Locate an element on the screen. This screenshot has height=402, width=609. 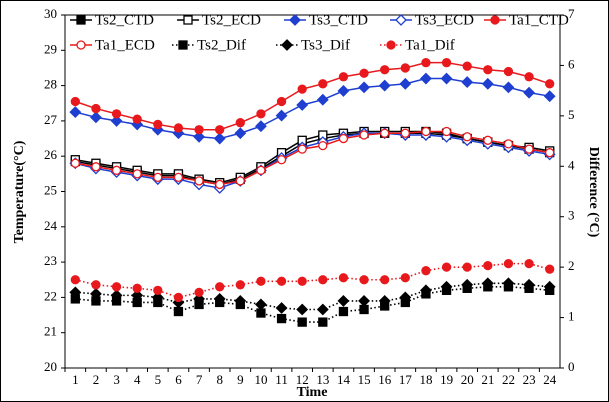
y2-tick-label: 3 is located at coordinates (571, 215).